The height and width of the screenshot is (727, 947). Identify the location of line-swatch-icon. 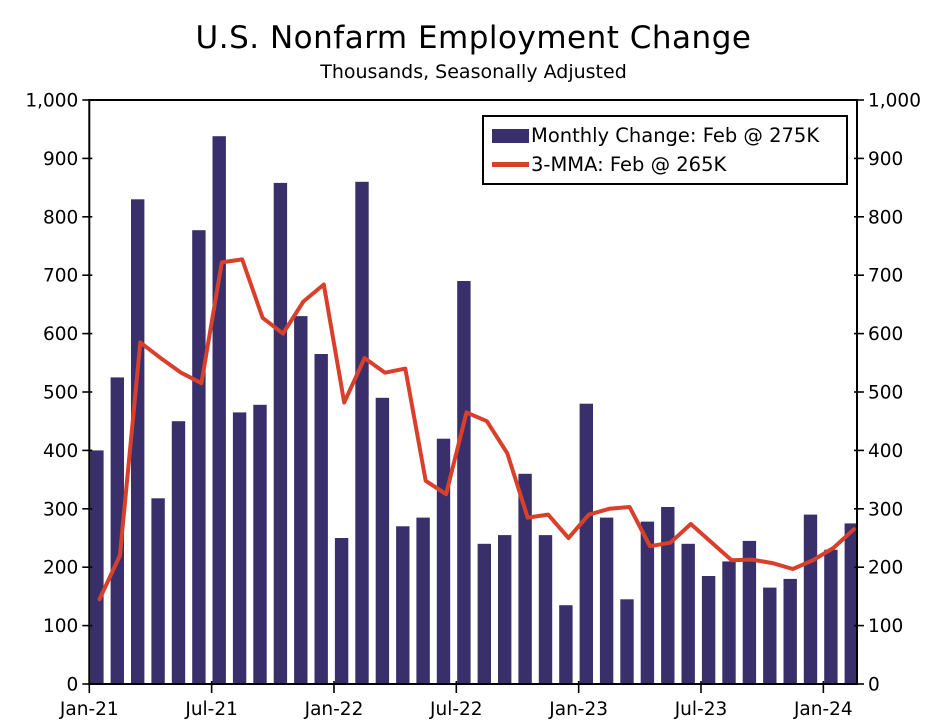
(510, 164).